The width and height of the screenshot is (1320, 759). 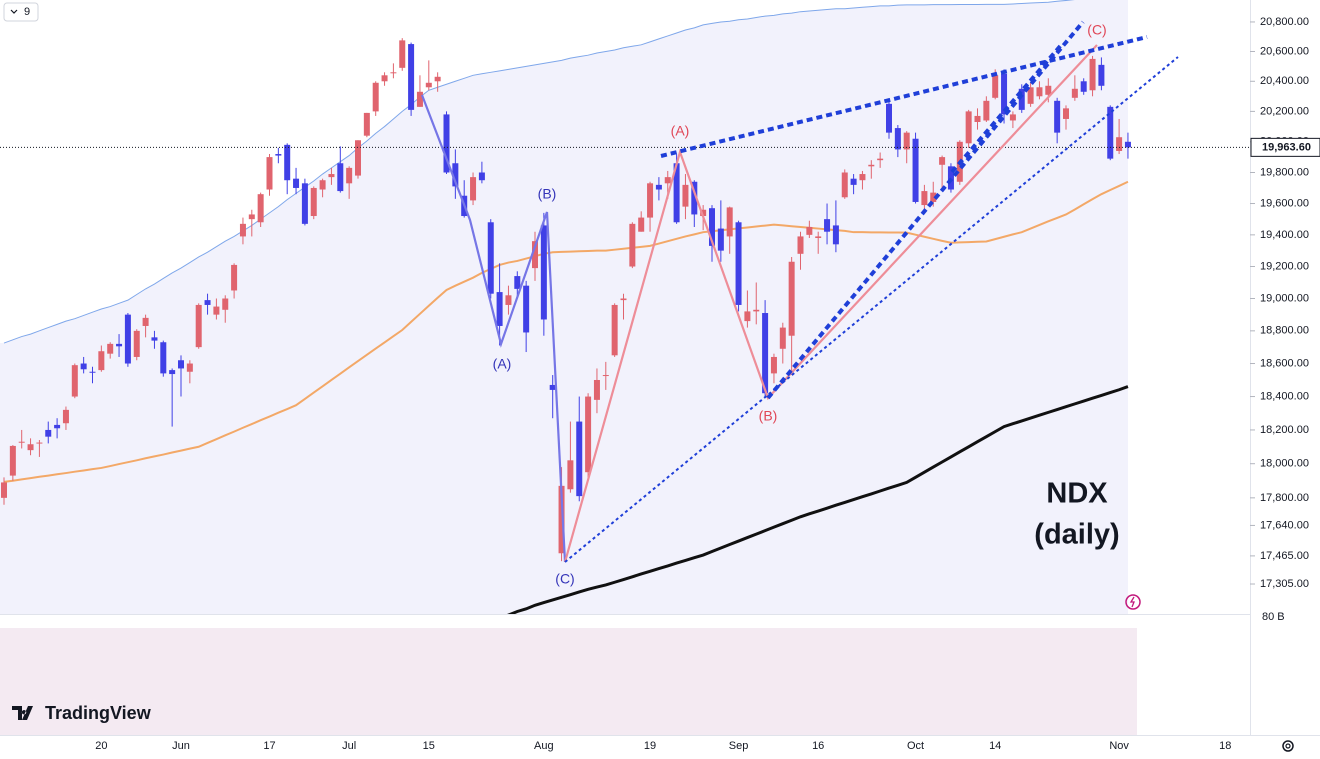 I want to click on x-tick-label: 14, so click(x=995, y=746).